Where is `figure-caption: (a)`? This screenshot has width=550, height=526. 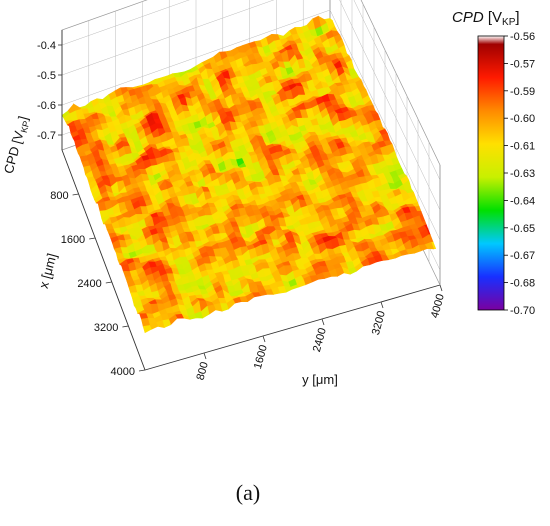
figure-caption: (a) is located at coordinates (248, 492).